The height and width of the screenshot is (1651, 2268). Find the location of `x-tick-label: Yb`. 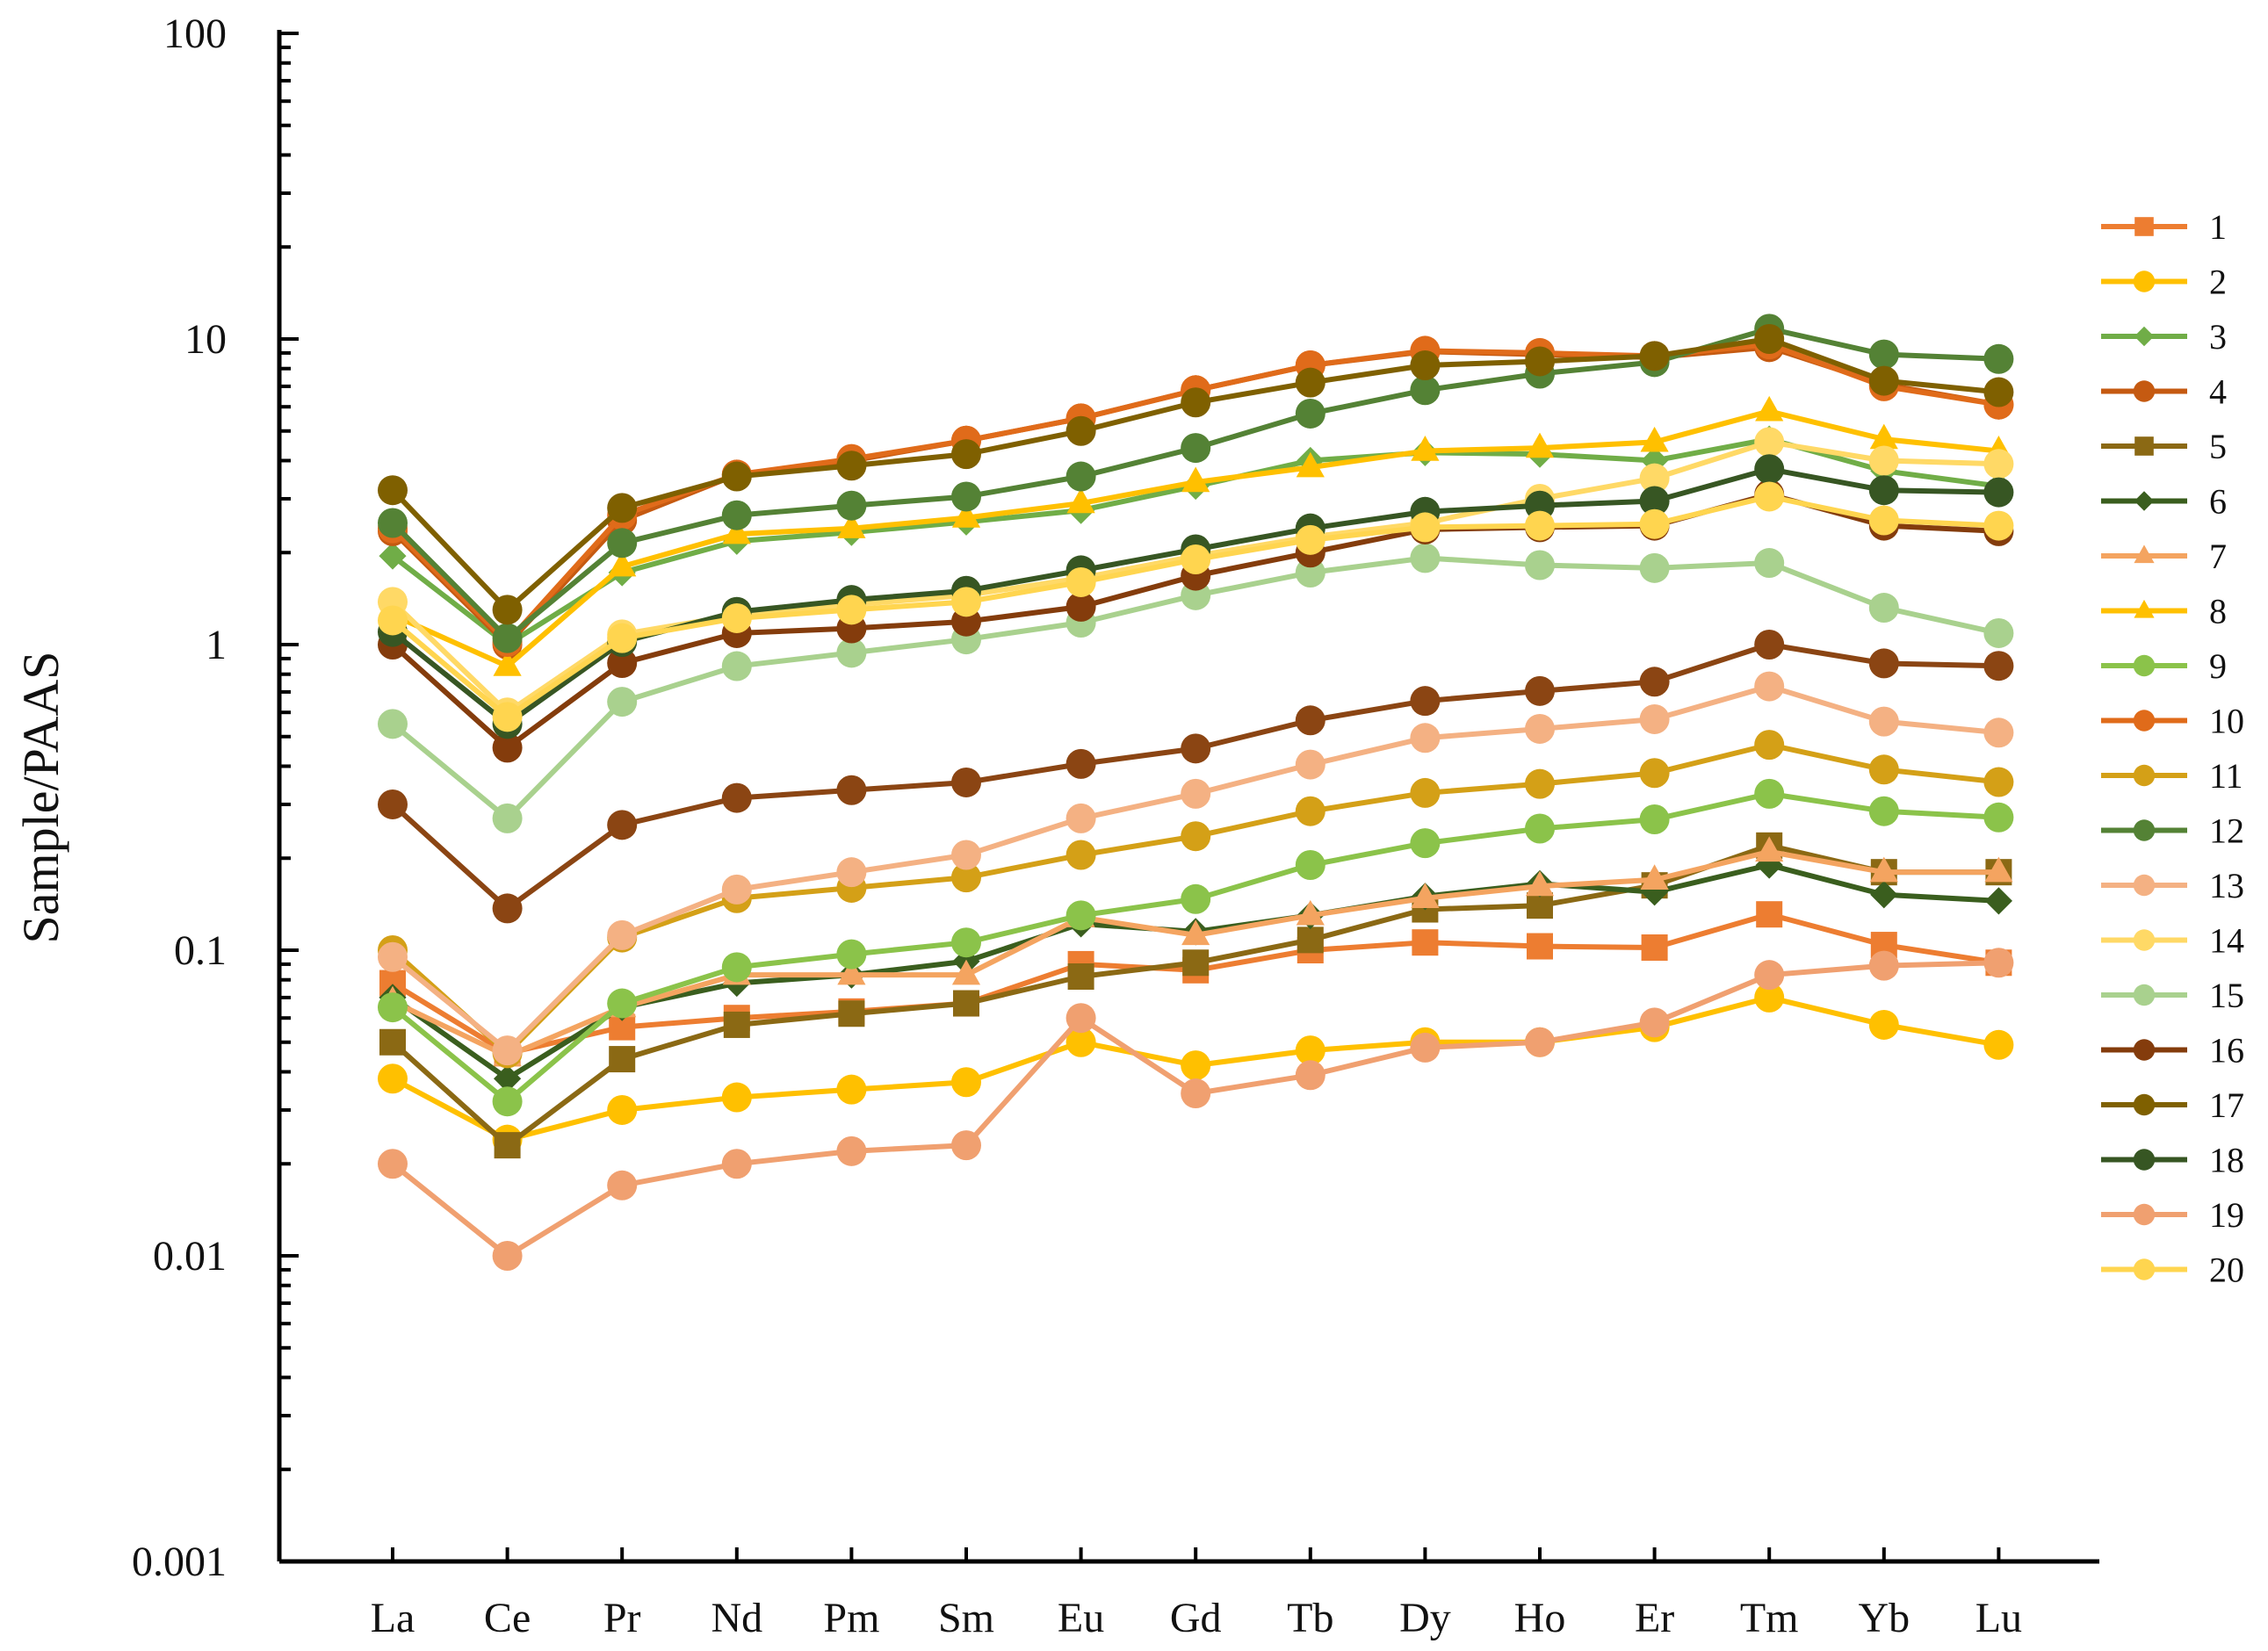

x-tick-label: Yb is located at coordinates (1884, 1618).